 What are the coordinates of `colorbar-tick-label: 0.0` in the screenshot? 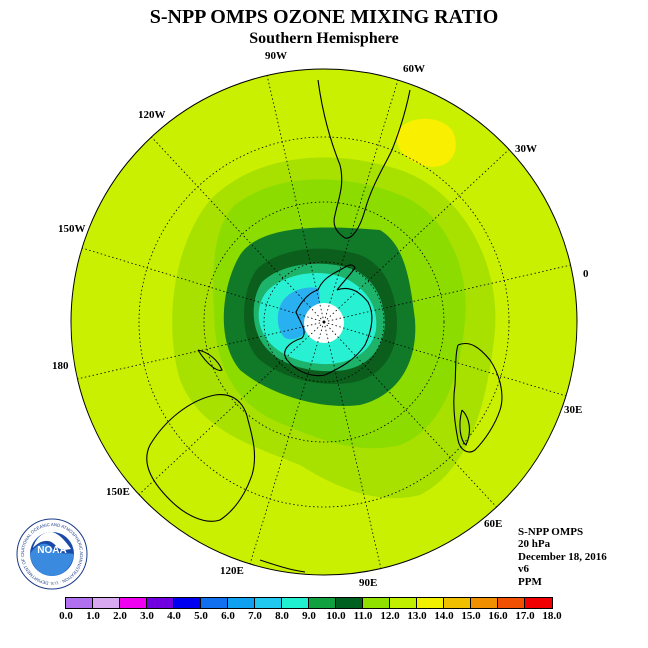 It's located at (66, 616).